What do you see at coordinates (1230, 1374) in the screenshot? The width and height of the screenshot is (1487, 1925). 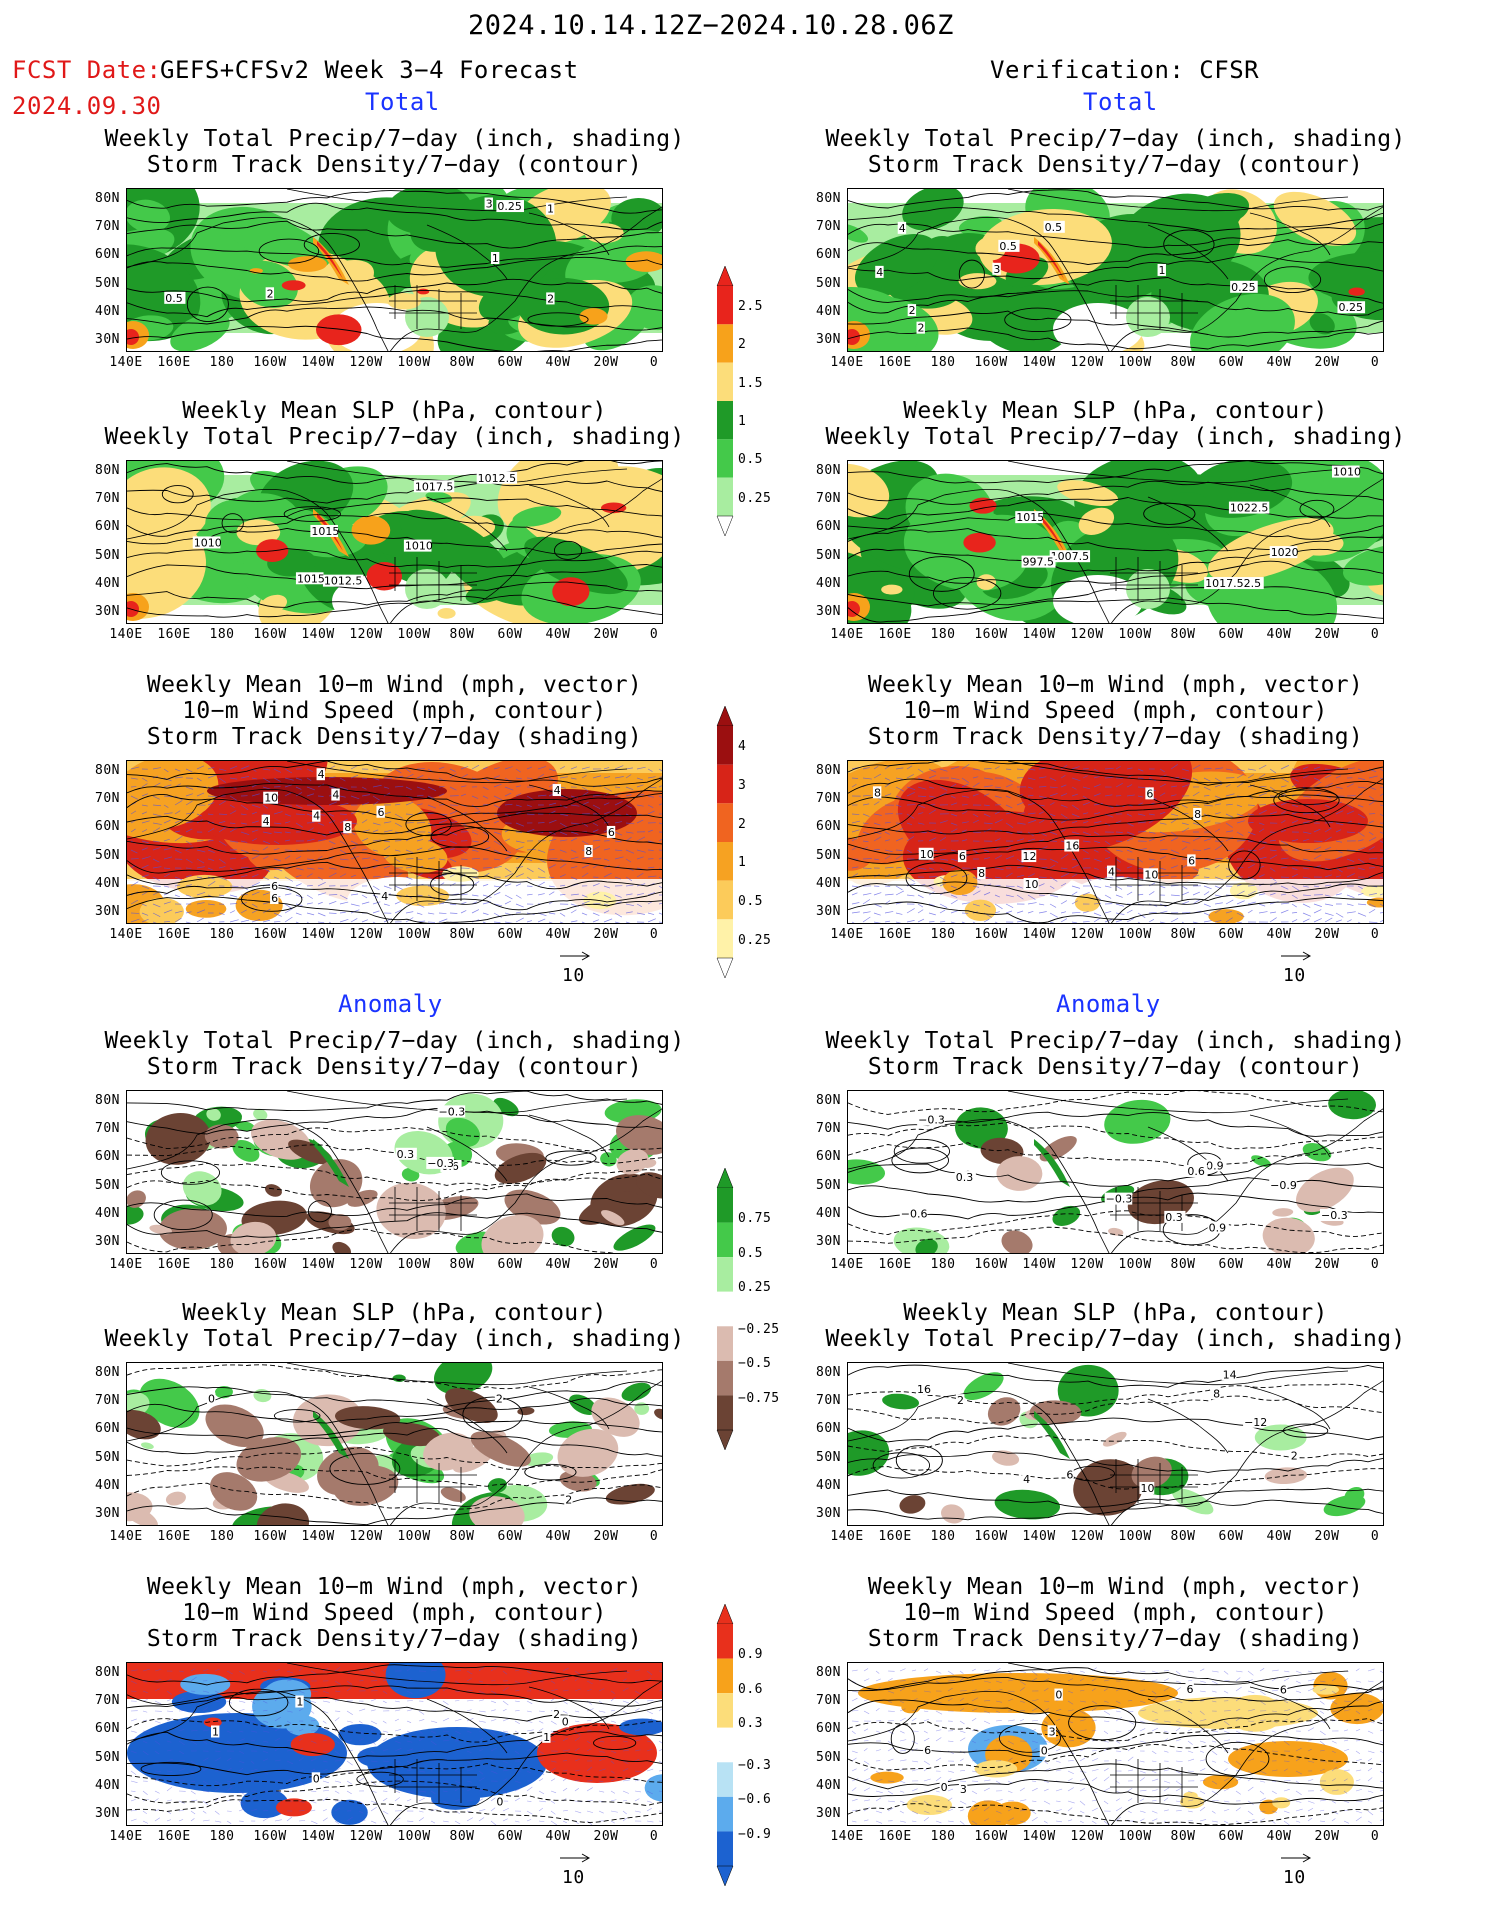 I see `contour-label: 14` at bounding box center [1230, 1374].